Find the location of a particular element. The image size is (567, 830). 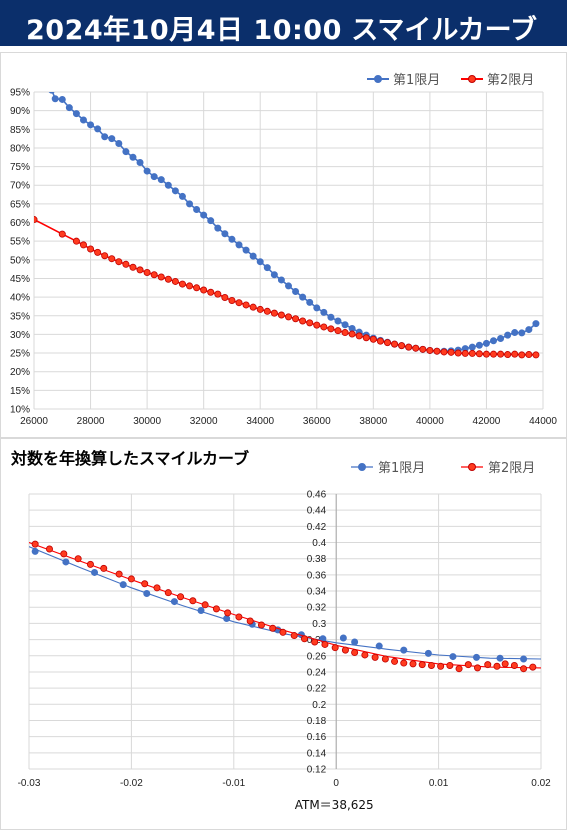

y-tick-label: 0.46 is located at coordinates (317, 495).